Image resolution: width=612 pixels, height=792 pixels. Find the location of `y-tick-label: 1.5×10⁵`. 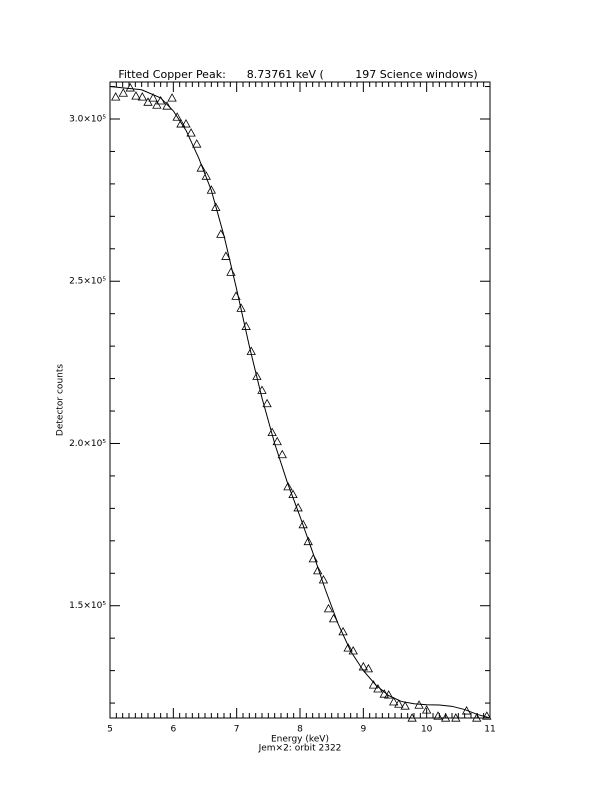

y-tick-label: 1.5×10⁵ is located at coordinates (87, 606).